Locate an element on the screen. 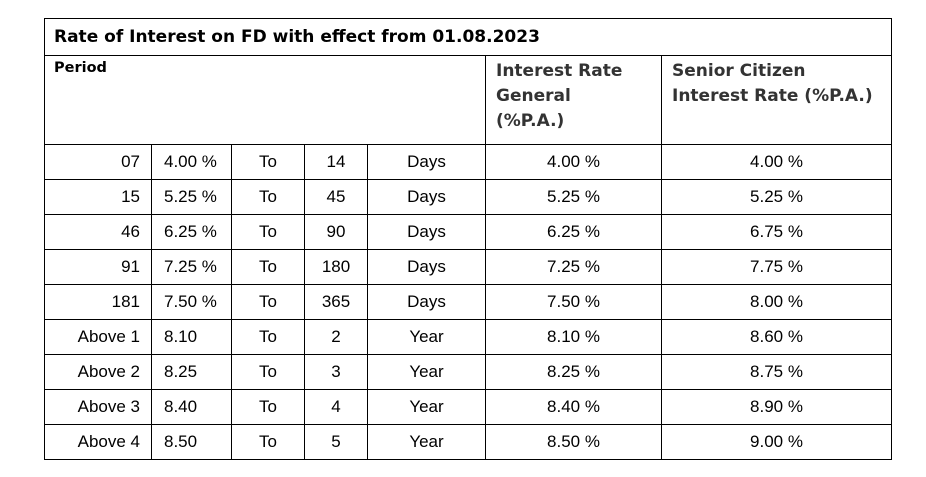  senior-header-line2: Interest Rate (%P.A.) is located at coordinates (772, 96).